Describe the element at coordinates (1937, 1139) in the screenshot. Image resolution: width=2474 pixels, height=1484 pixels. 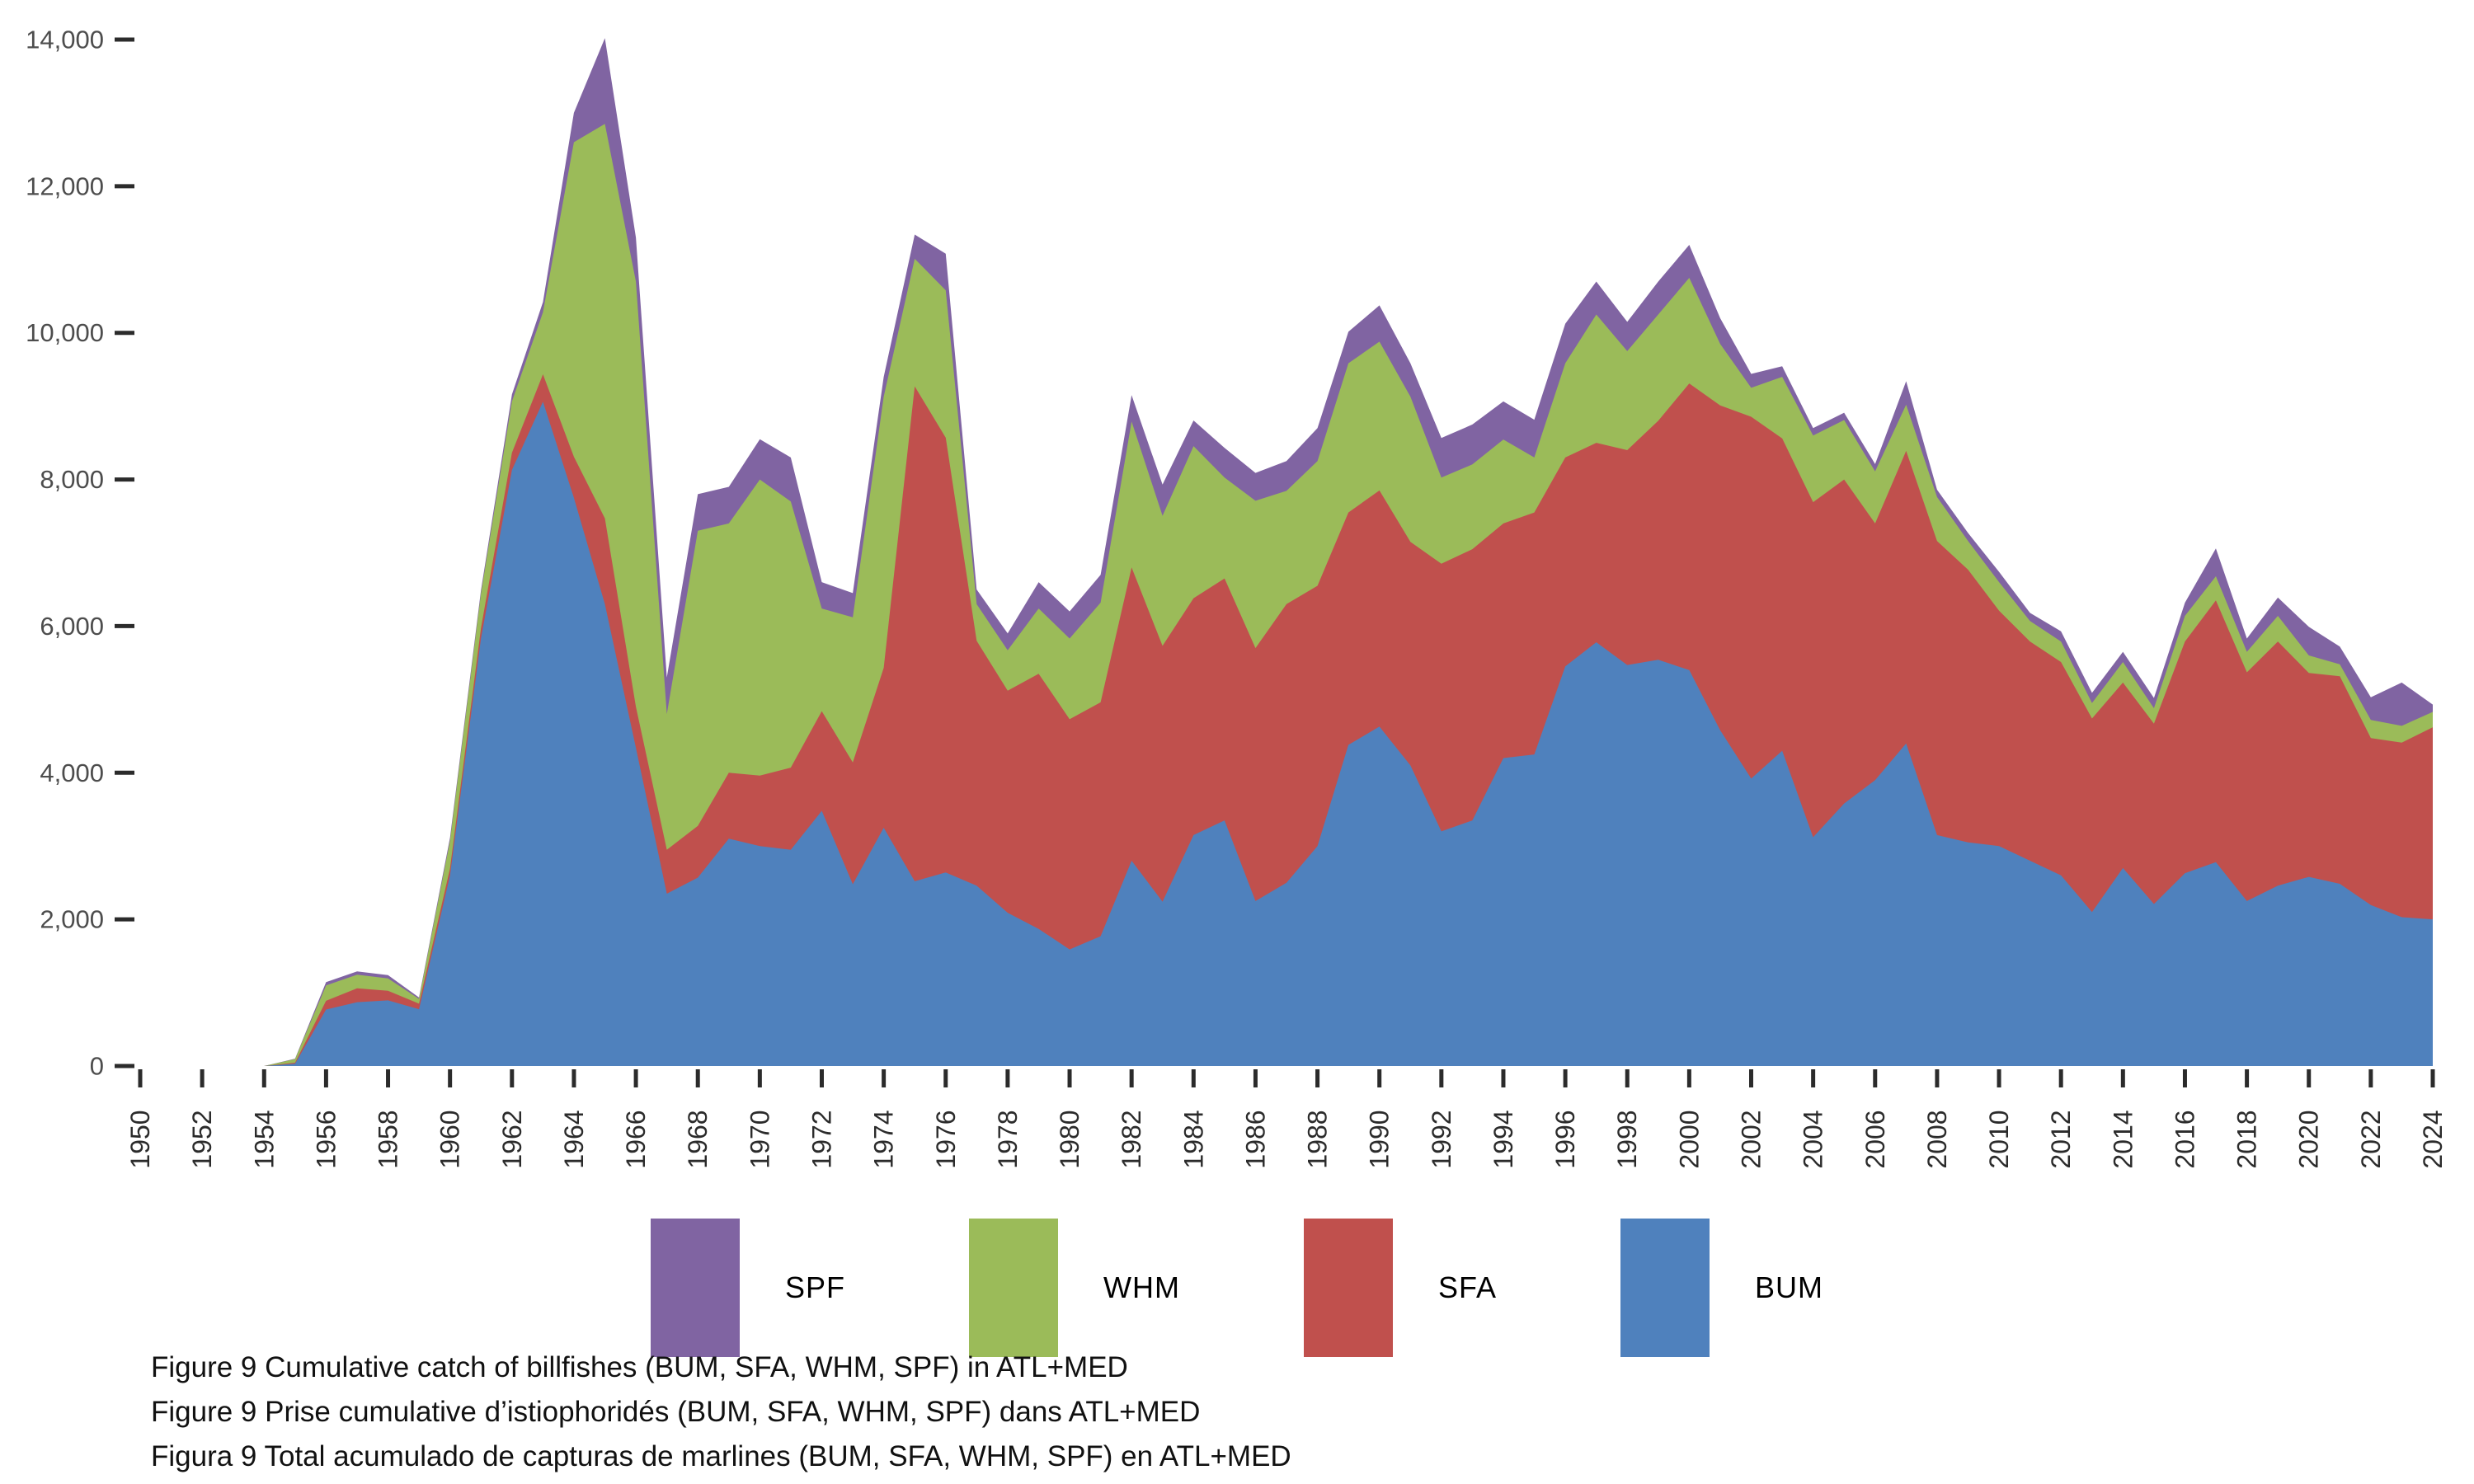
I see `x-tick-label: 2008` at that location.